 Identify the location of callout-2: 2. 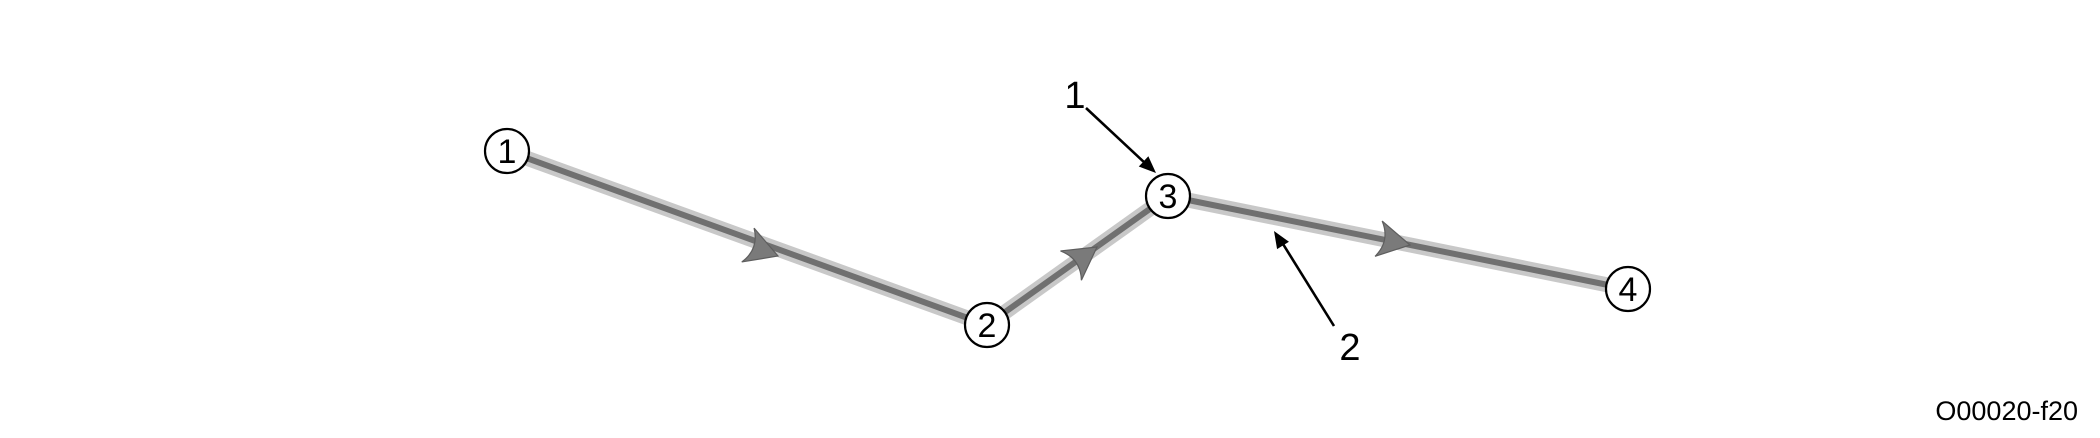
(1317, 300).